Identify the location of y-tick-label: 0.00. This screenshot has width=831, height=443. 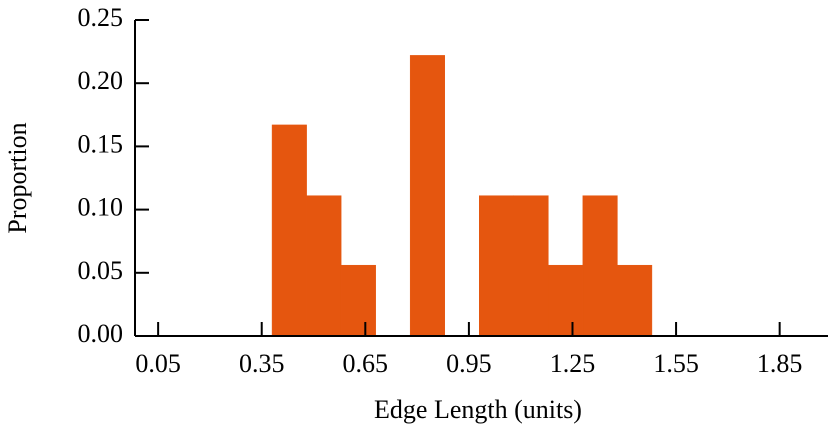
(101, 333).